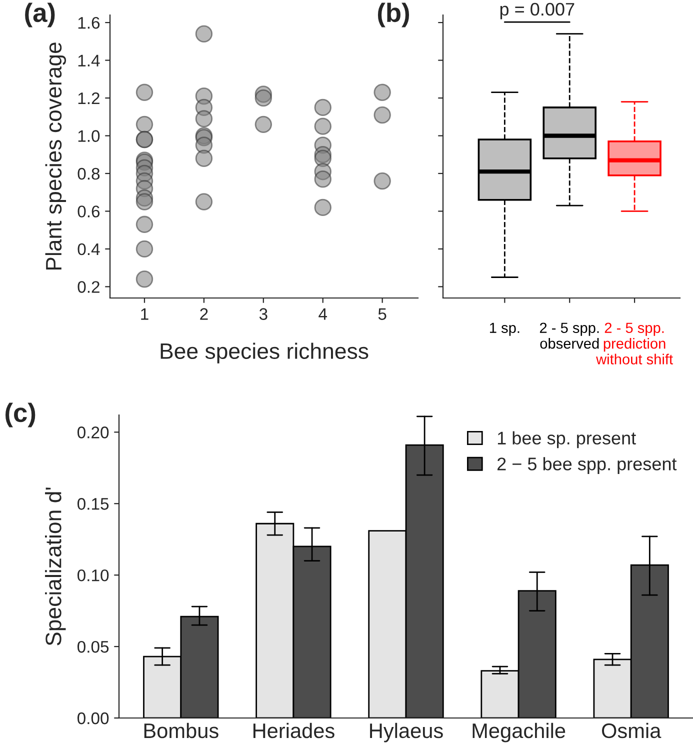 Image resolution: width=693 pixels, height=753 pixels. What do you see at coordinates (632, 730) in the screenshot?
I see `x-tick-label: Osmia` at bounding box center [632, 730].